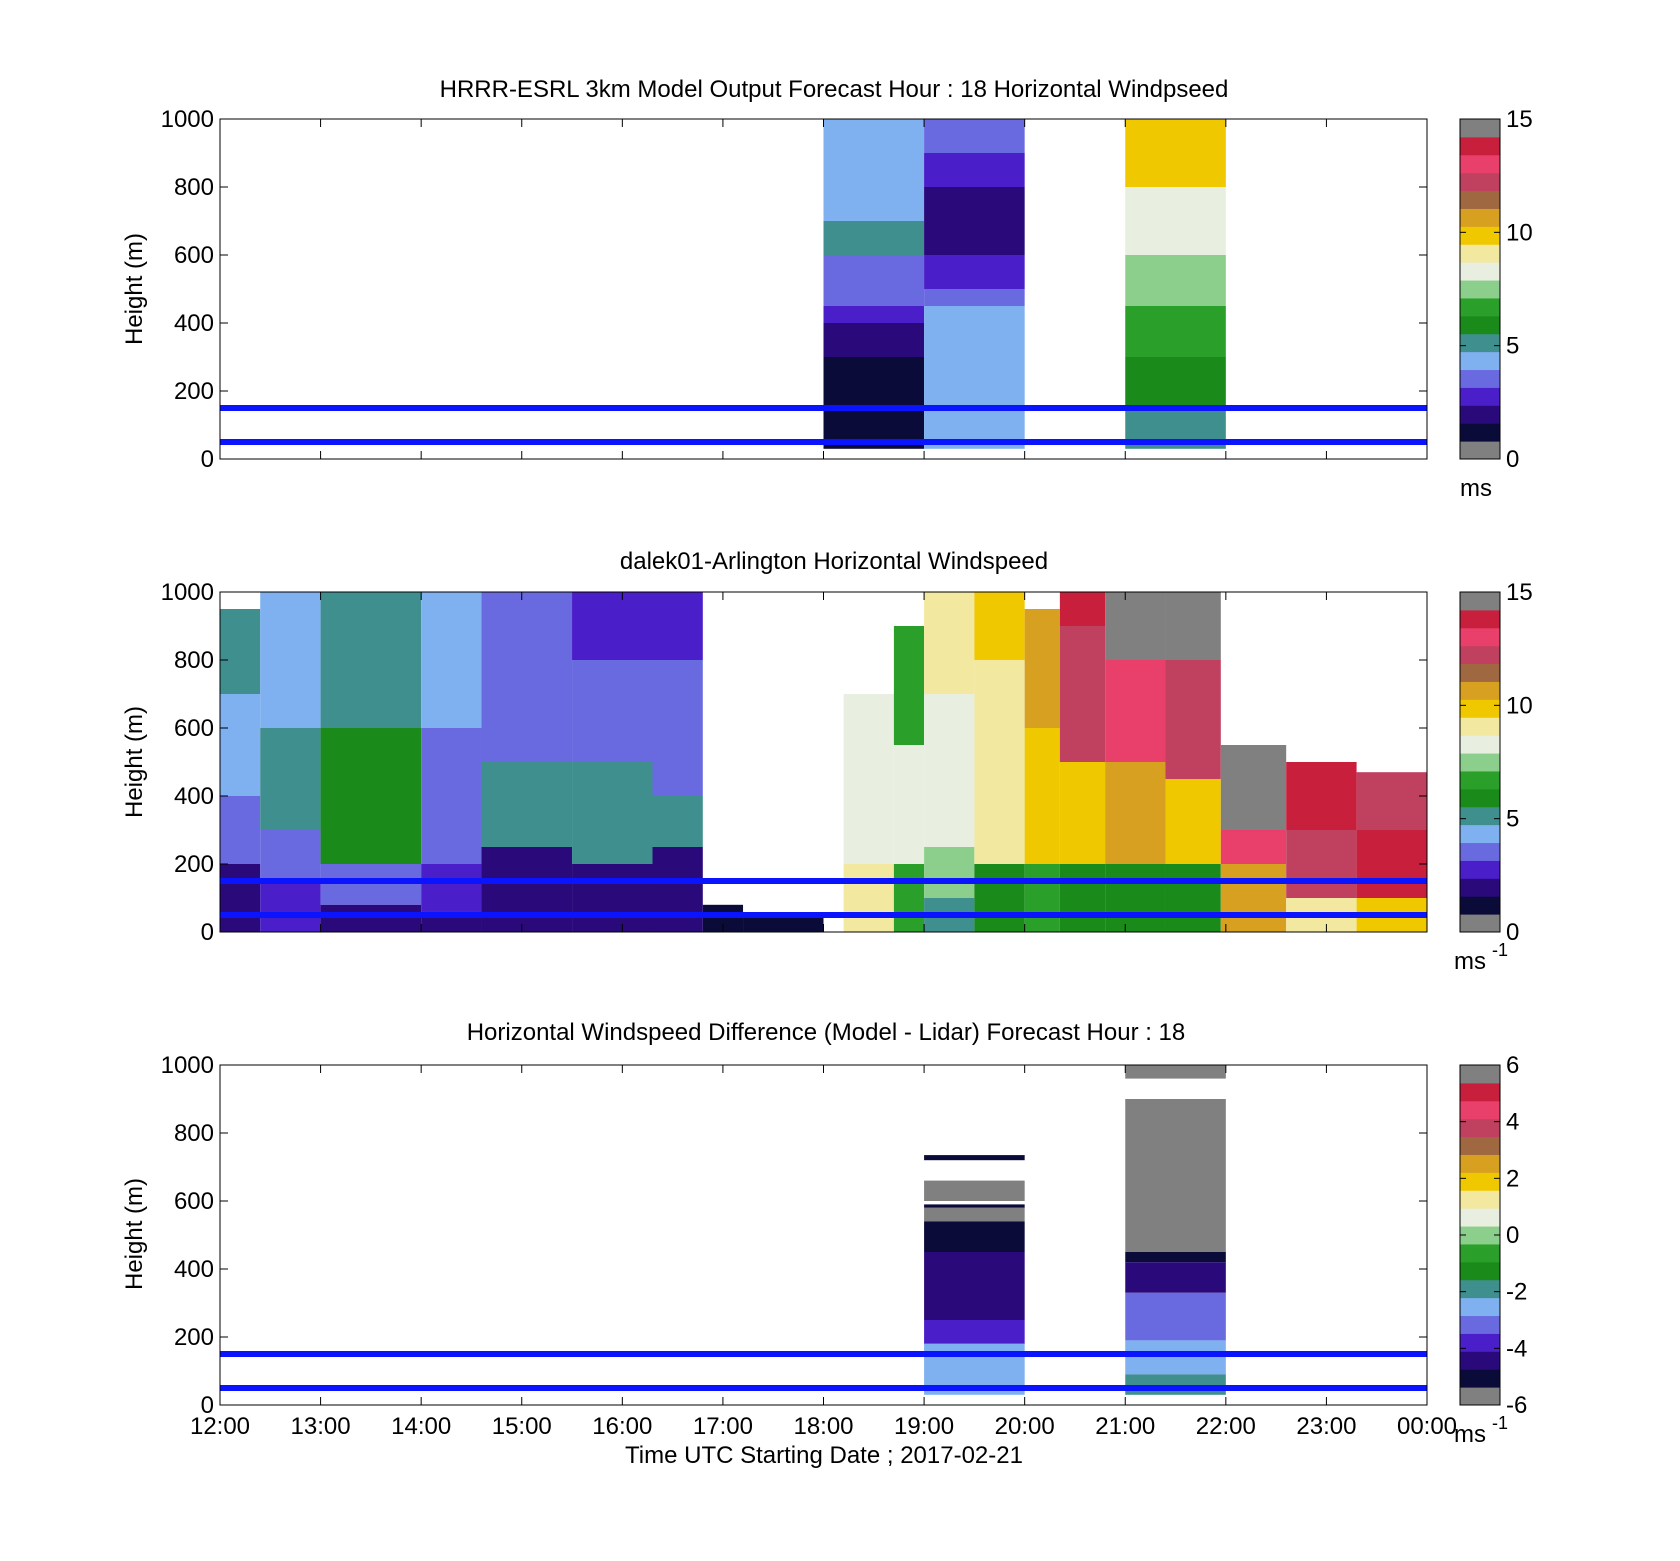 This screenshot has height=1561, width=1680. I want to click on colorbar: -6 -4 -2 0 2 4 6 ms -1, so click(1490, 1250).